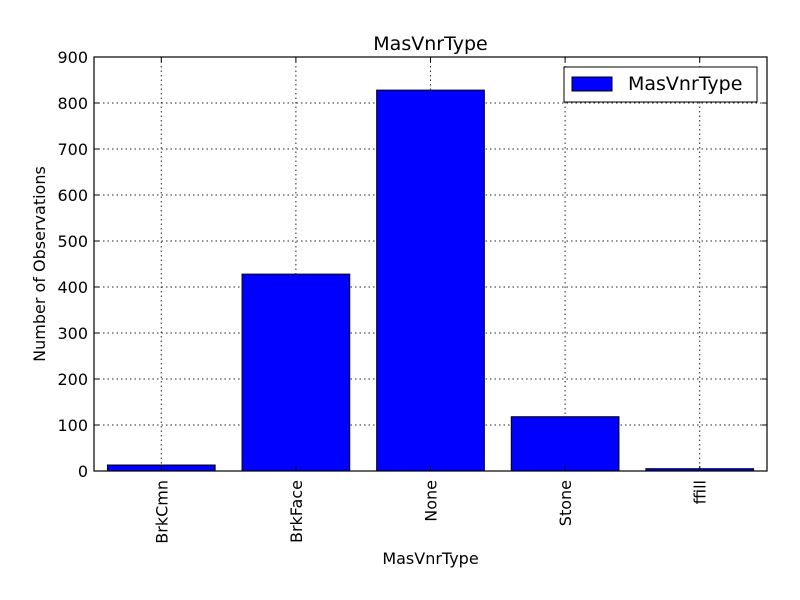 The width and height of the screenshot is (800, 600). I want to click on legend-box, so click(660, 84).